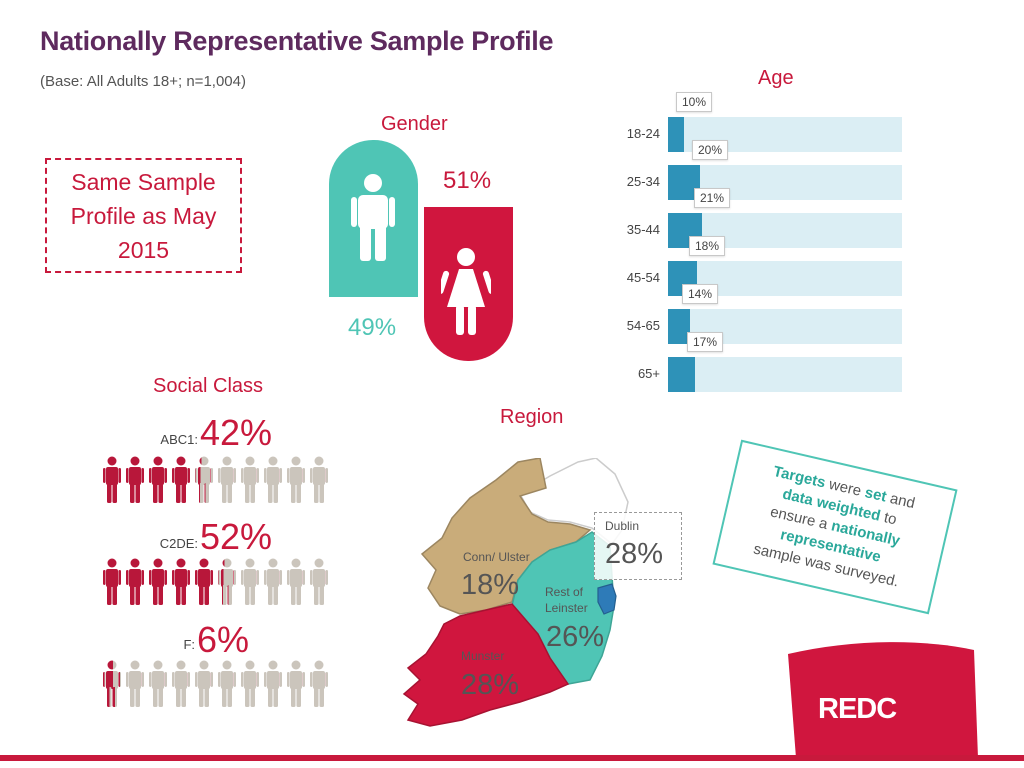  I want to click on base-subtitle: (Base: All Adults 18+; n=1,004), so click(143, 81).